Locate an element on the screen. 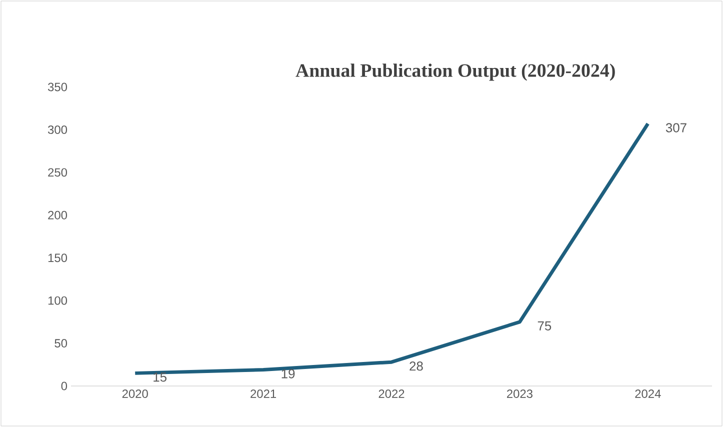 The image size is (723, 427). x-tick-label: 2023 is located at coordinates (519, 394).